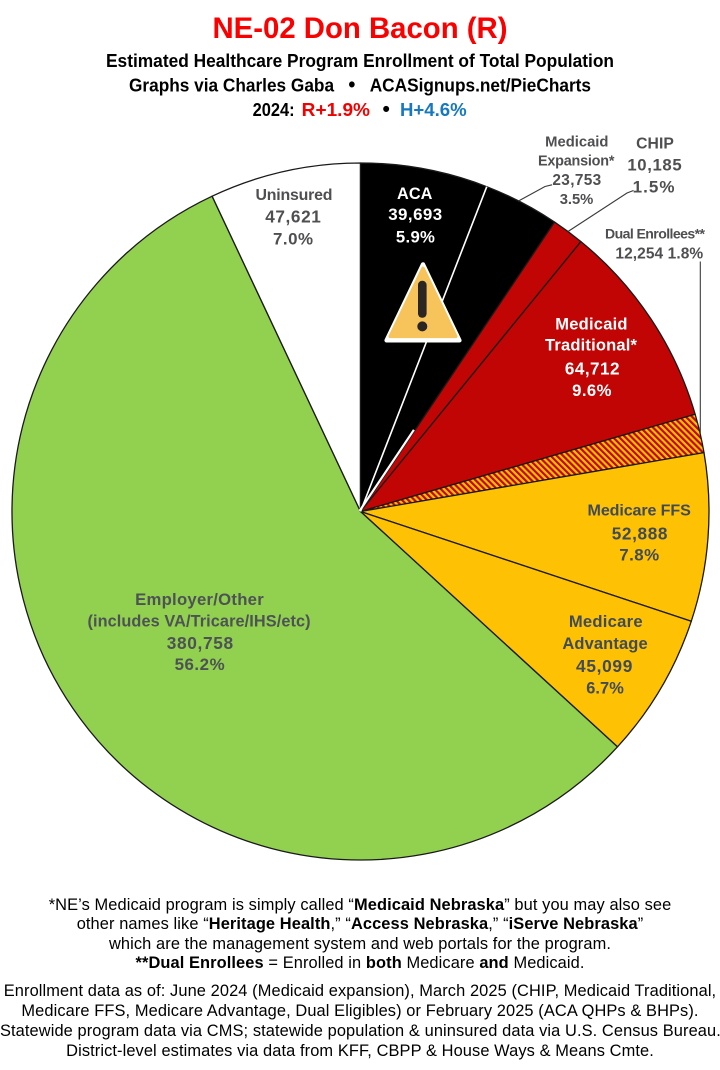 Image resolution: width=720 pixels, height=1070 pixels. What do you see at coordinates (605, 689) in the screenshot?
I see `svg-text: 6.7%` at bounding box center [605, 689].